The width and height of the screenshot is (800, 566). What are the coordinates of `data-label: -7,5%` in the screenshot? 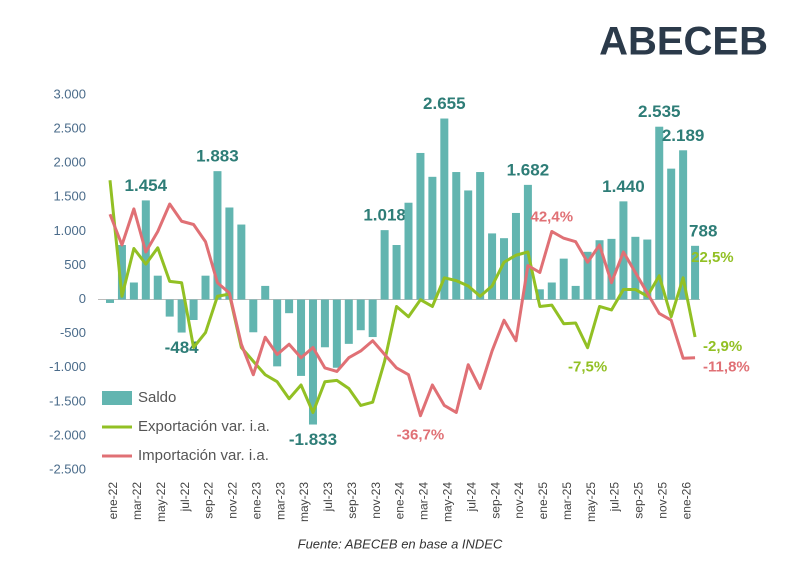 It's located at (587, 367).